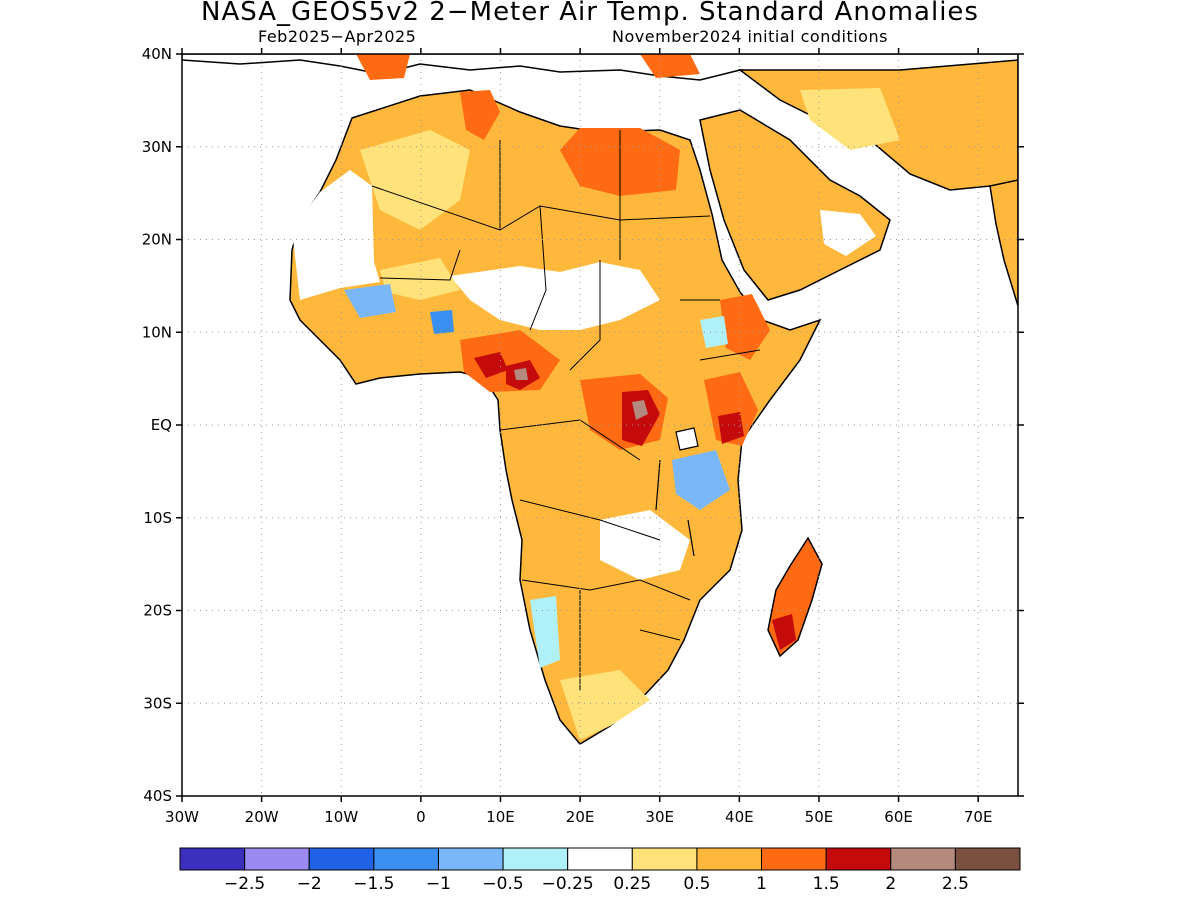  What do you see at coordinates (545, 632) in the screenshot?
I see `angola-cool-patch` at bounding box center [545, 632].